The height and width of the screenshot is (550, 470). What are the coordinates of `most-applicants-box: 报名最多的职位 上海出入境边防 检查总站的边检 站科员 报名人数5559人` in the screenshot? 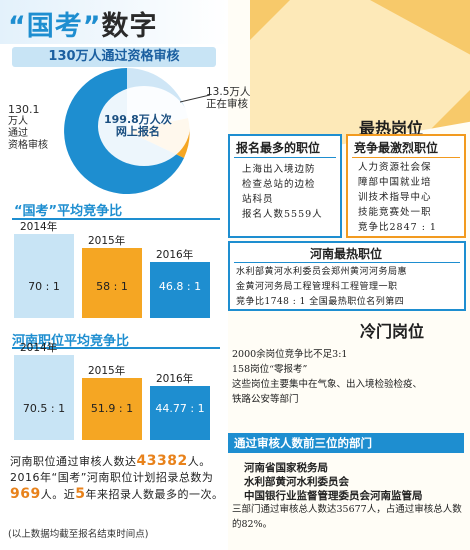 It's located at (285, 186).